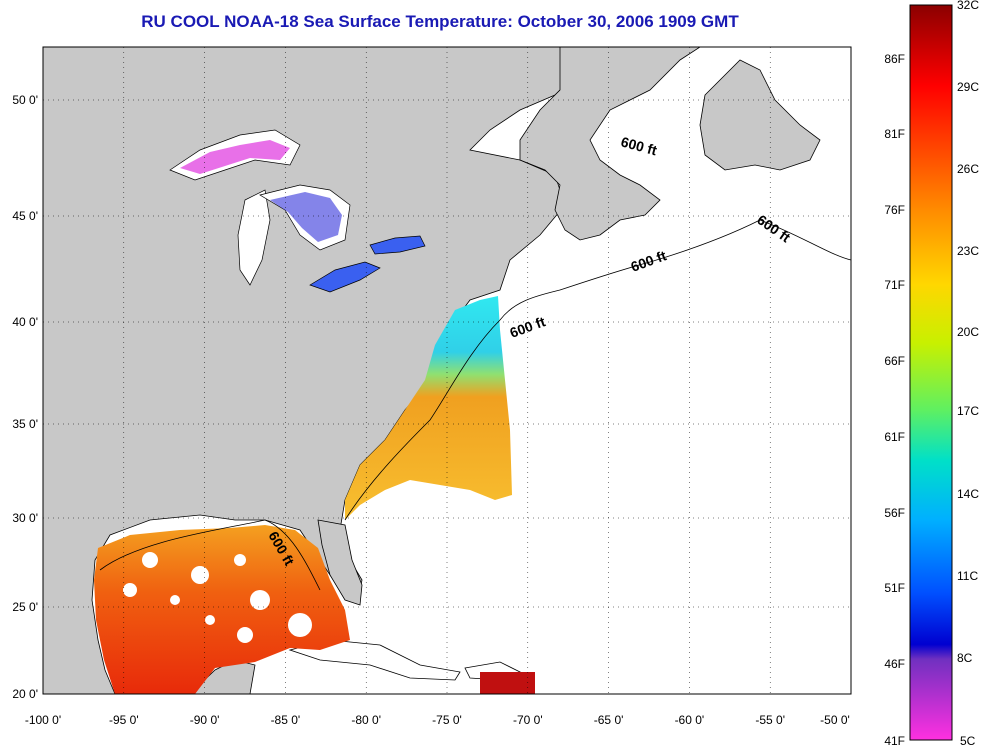 The height and width of the screenshot is (754, 984). I want to click on land-newfoundland, so click(760, 115).